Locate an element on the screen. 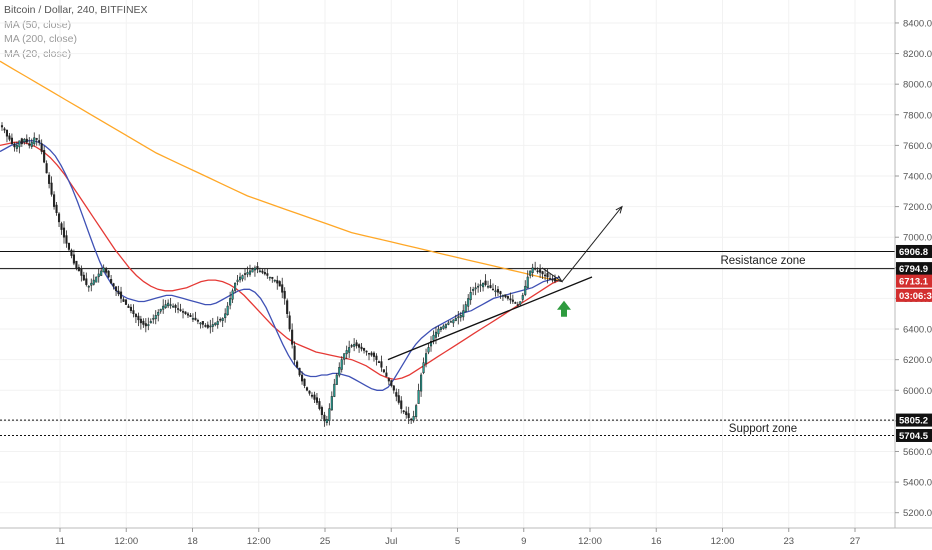 The width and height of the screenshot is (932, 550). price-tag-label: 5704.5 is located at coordinates (914, 436).